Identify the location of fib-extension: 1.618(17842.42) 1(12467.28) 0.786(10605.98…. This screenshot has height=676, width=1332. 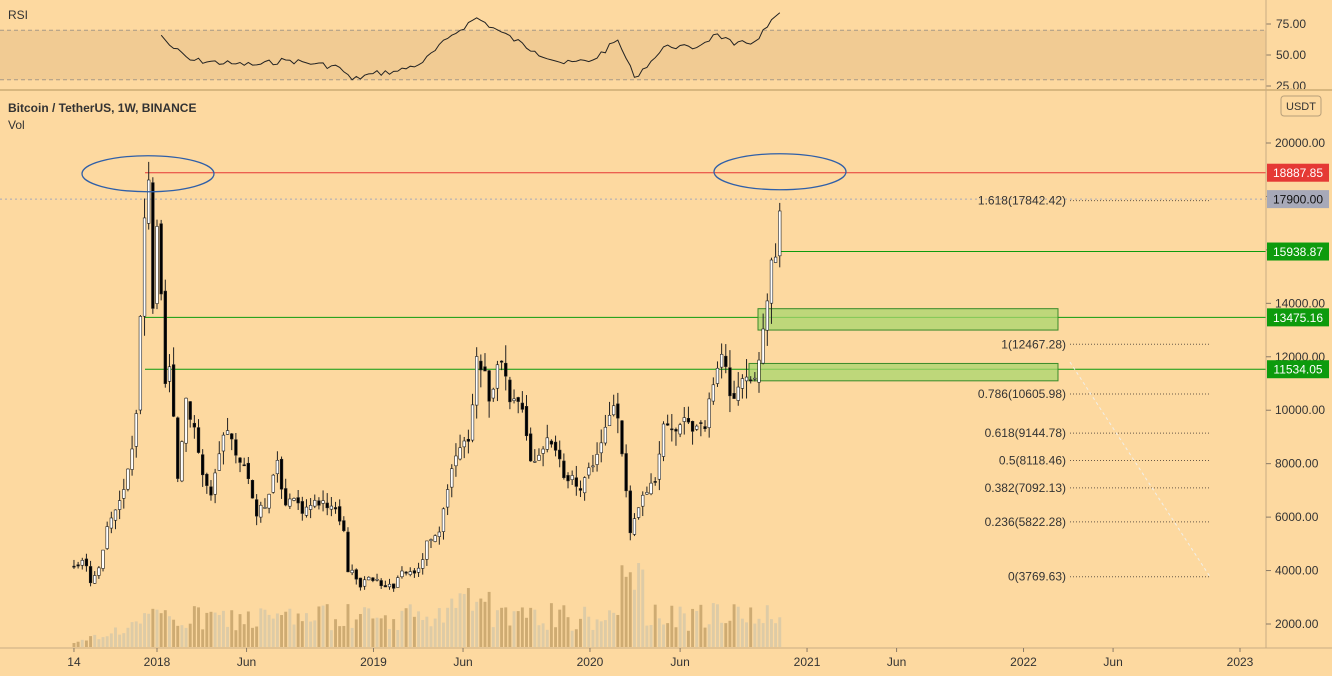
(1094, 389).